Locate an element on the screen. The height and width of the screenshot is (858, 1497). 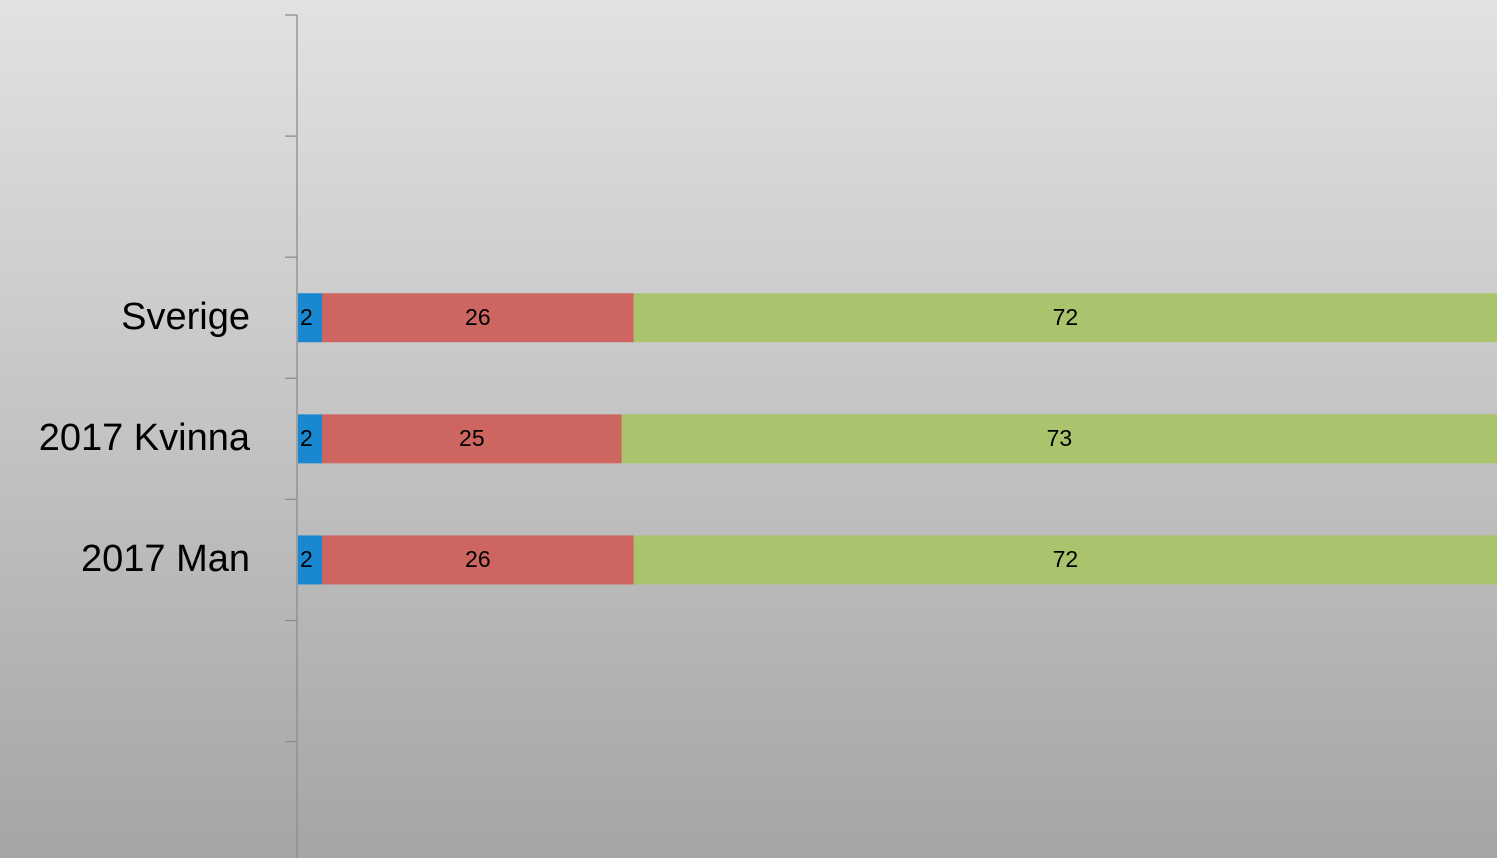
y-tick-label: Sverige is located at coordinates (185, 317).